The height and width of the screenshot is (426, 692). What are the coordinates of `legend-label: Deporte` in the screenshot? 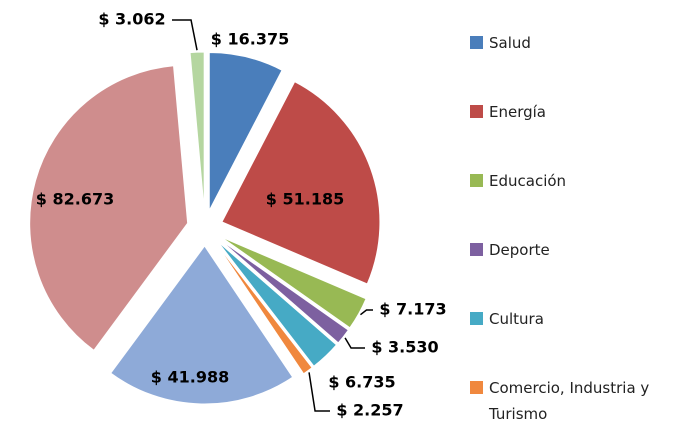 It's located at (519, 250).